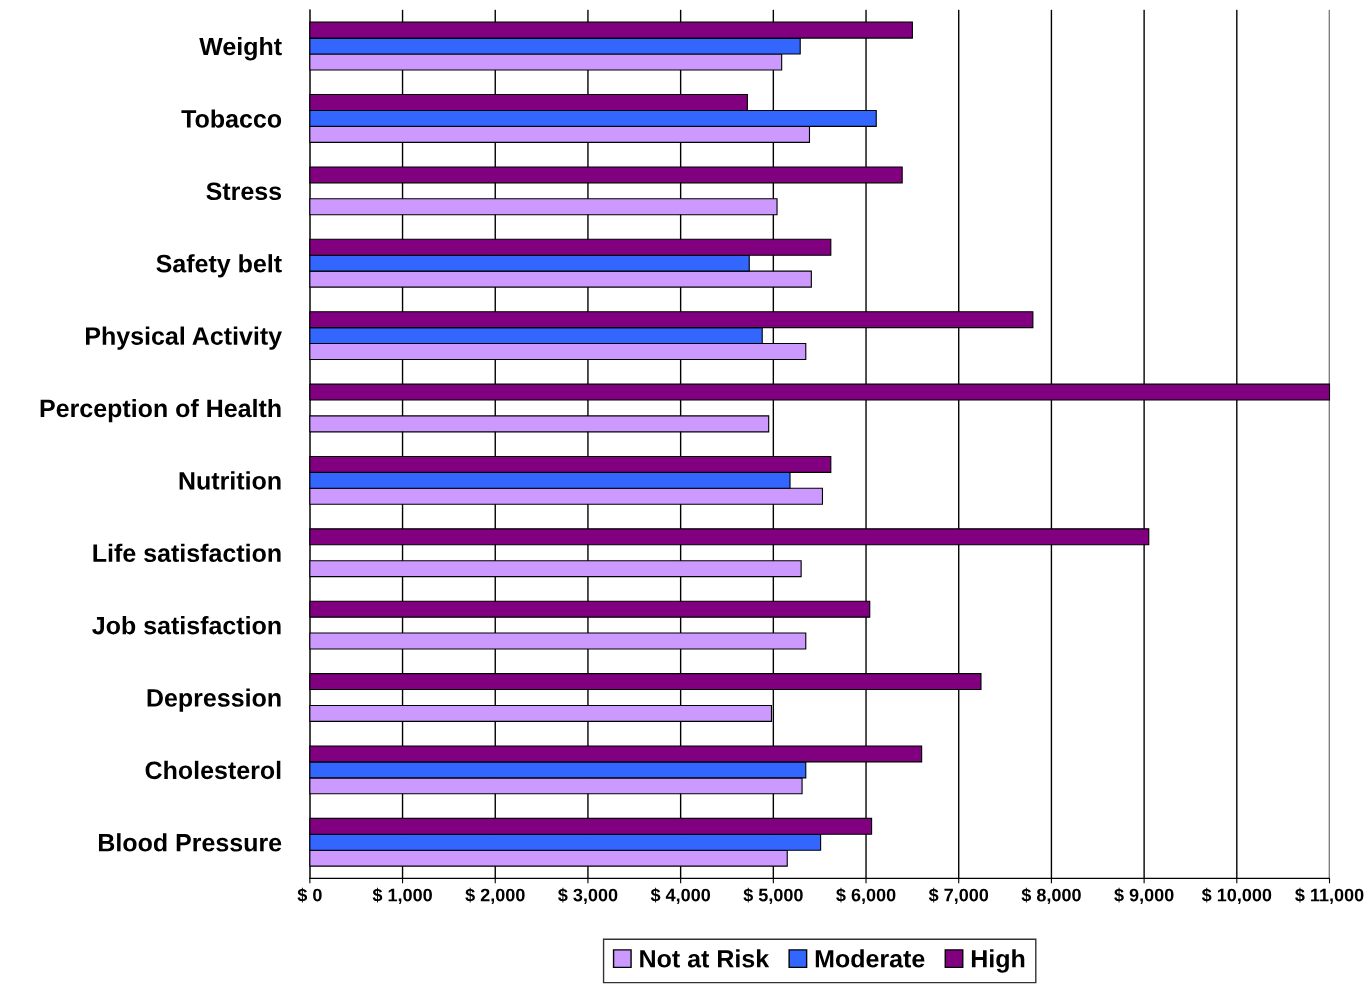 Image resolution: width=1365 pixels, height=987 pixels. Describe the element at coordinates (680, 896) in the screenshot. I see `x-tick-label: $ 4,000` at that location.